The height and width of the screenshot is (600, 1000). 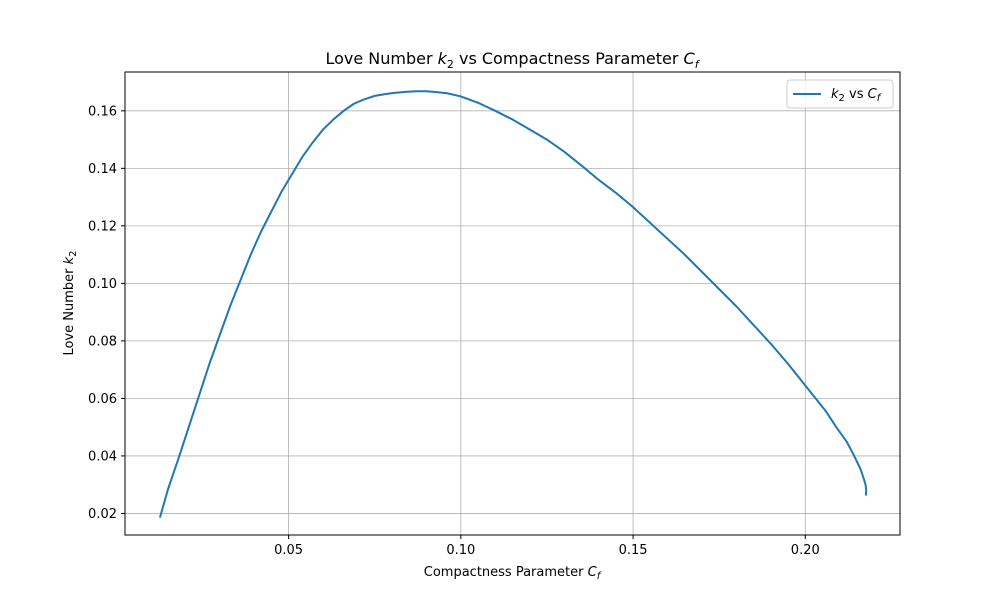 I want to click on x-tick-label: 0.20, so click(x=805, y=550).